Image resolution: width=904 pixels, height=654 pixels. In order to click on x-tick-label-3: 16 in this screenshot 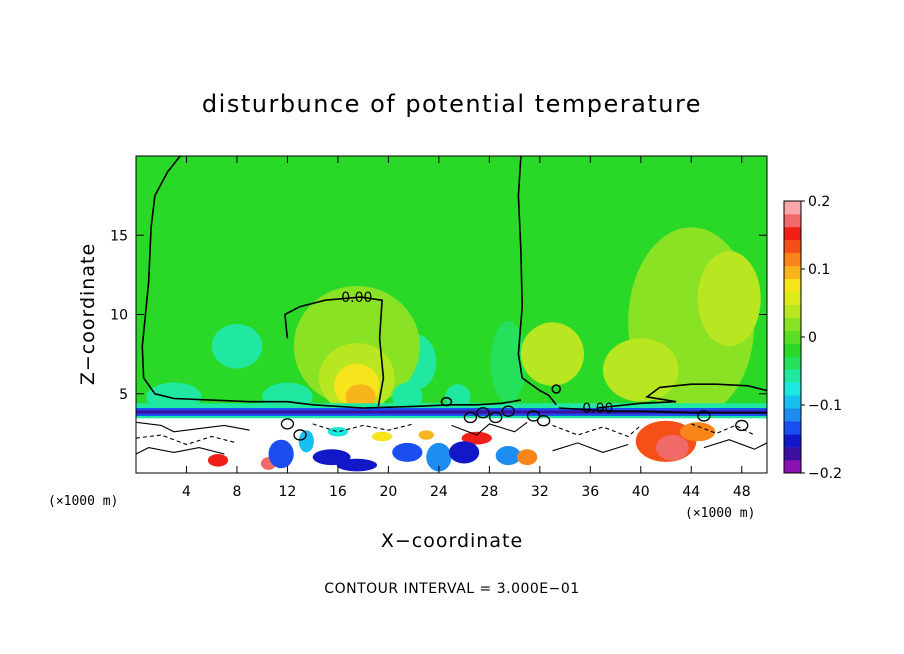, I will do `click(338, 492)`.